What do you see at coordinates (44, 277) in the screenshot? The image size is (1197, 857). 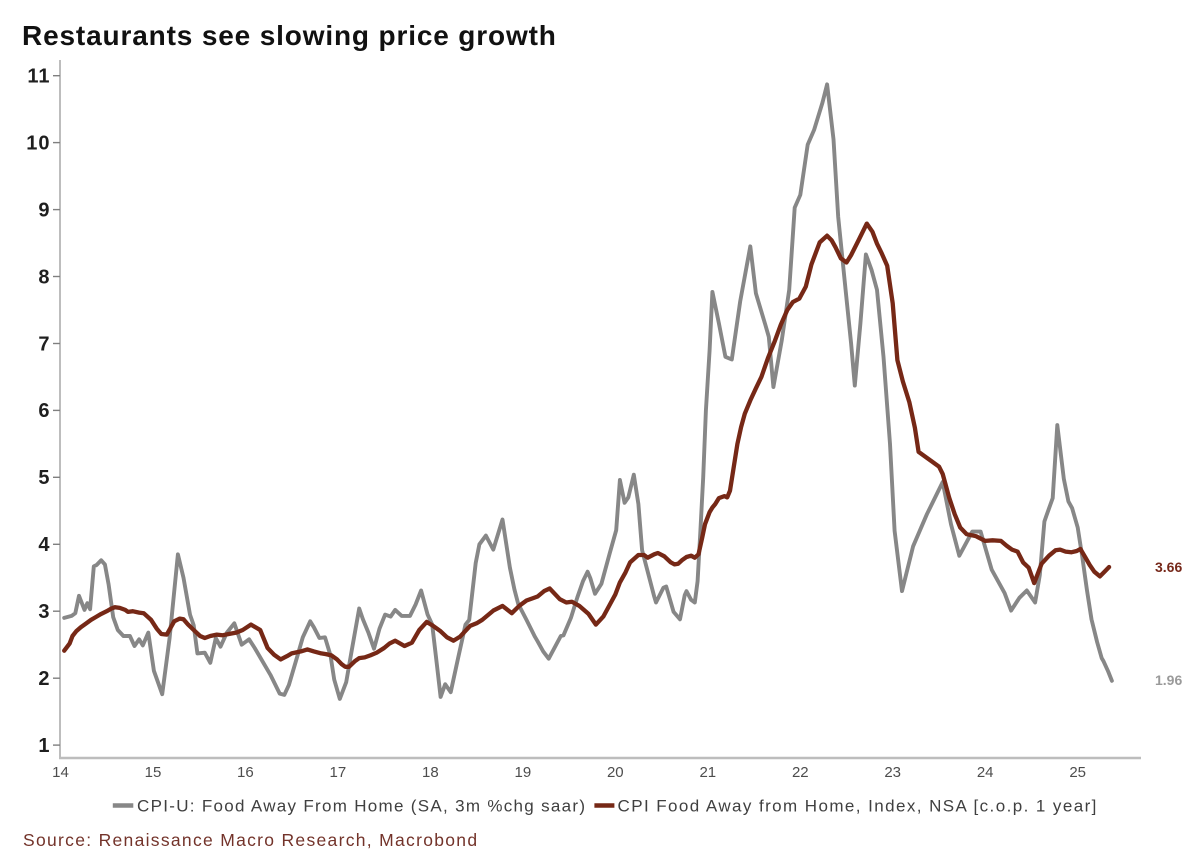 I see `svg-text: 8` at bounding box center [44, 277].